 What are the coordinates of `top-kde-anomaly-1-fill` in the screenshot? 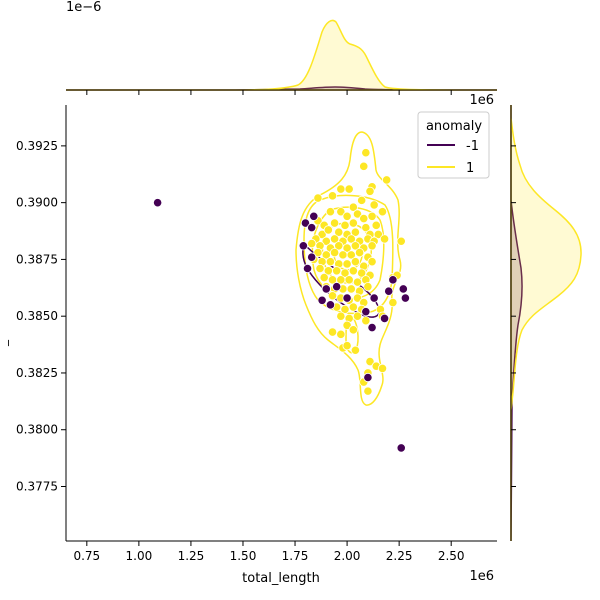 It's located at (282, 55).